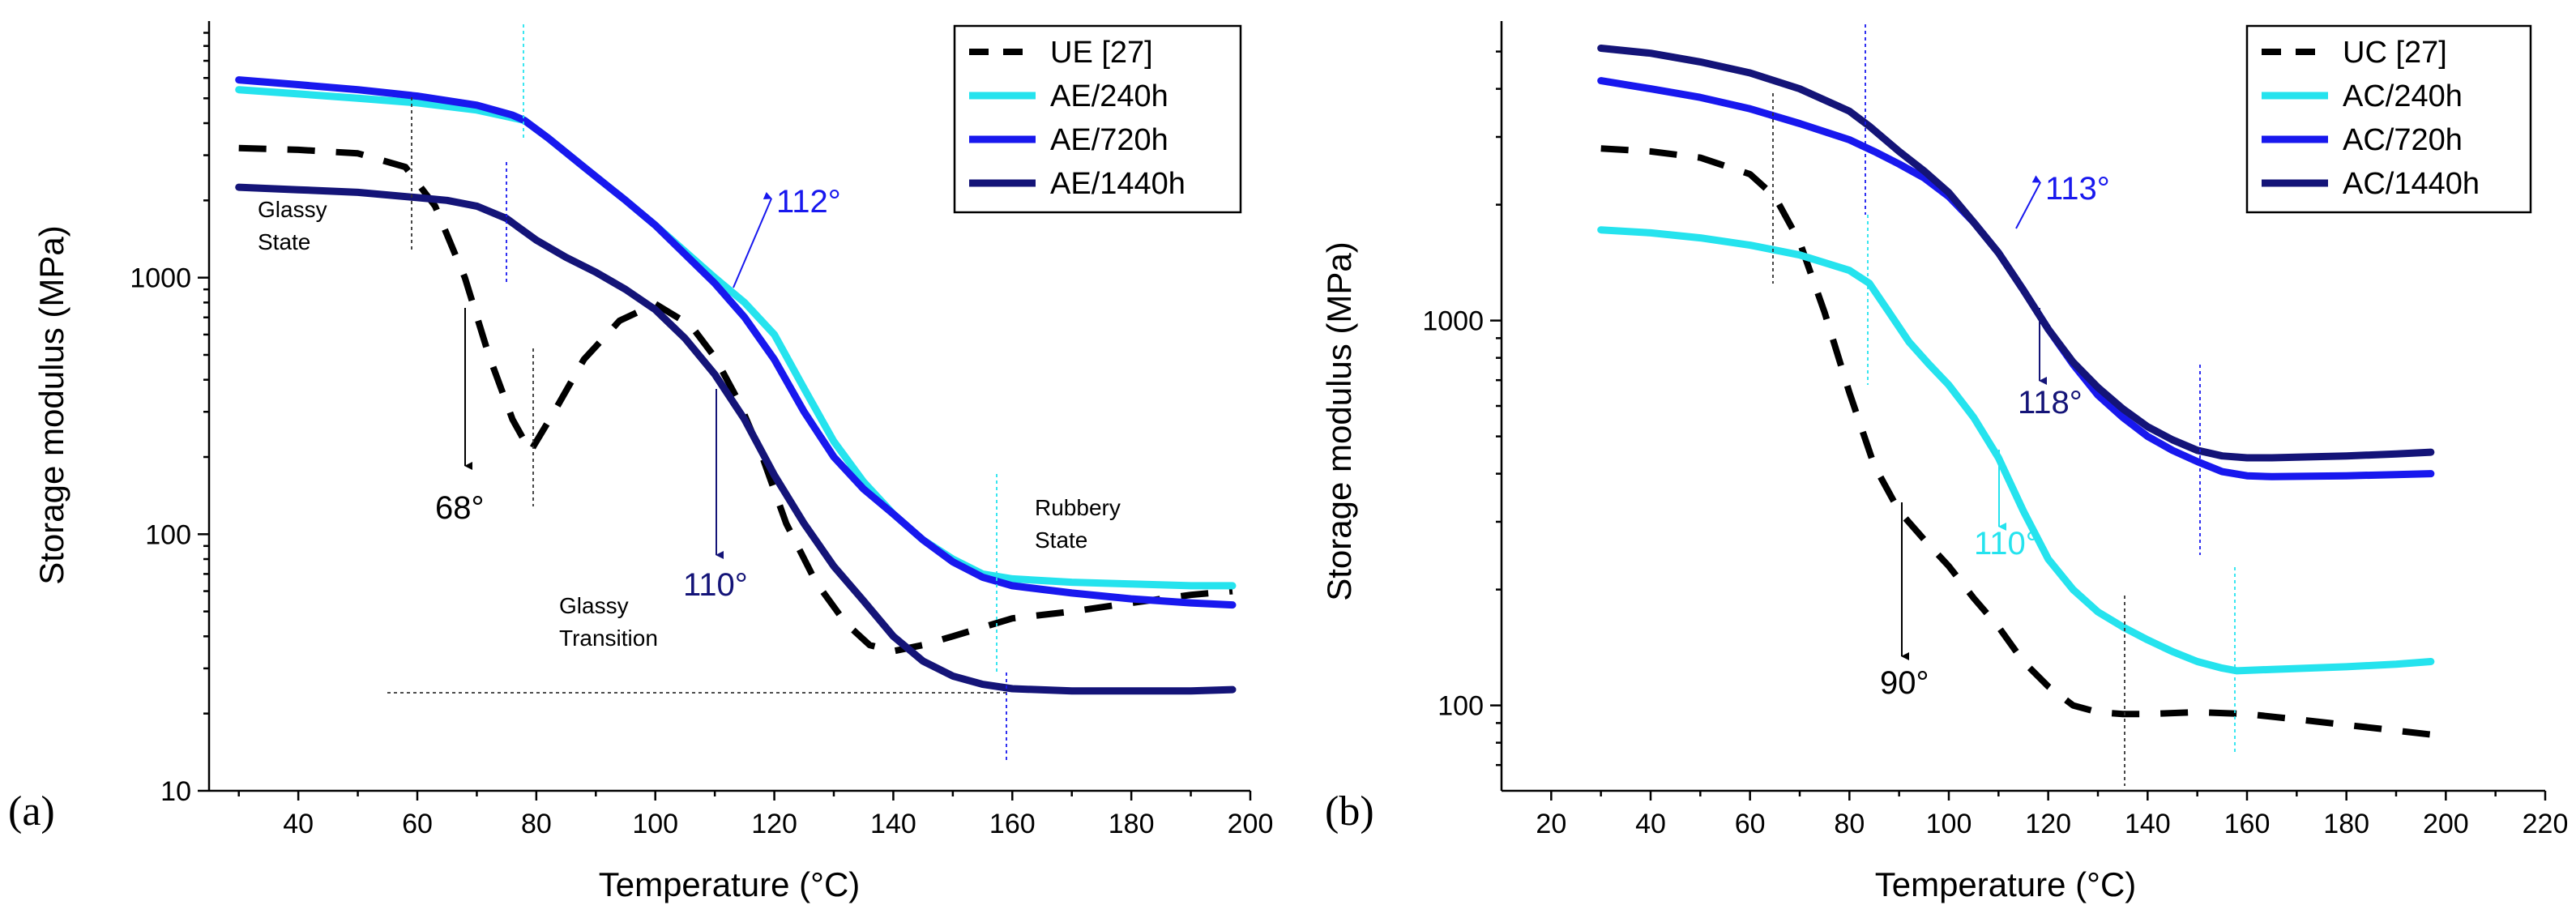 Image resolution: width=2576 pixels, height=918 pixels. What do you see at coordinates (2006, 884) in the screenshot?
I see `x-axis-title-b: Temperature (°C)` at bounding box center [2006, 884].